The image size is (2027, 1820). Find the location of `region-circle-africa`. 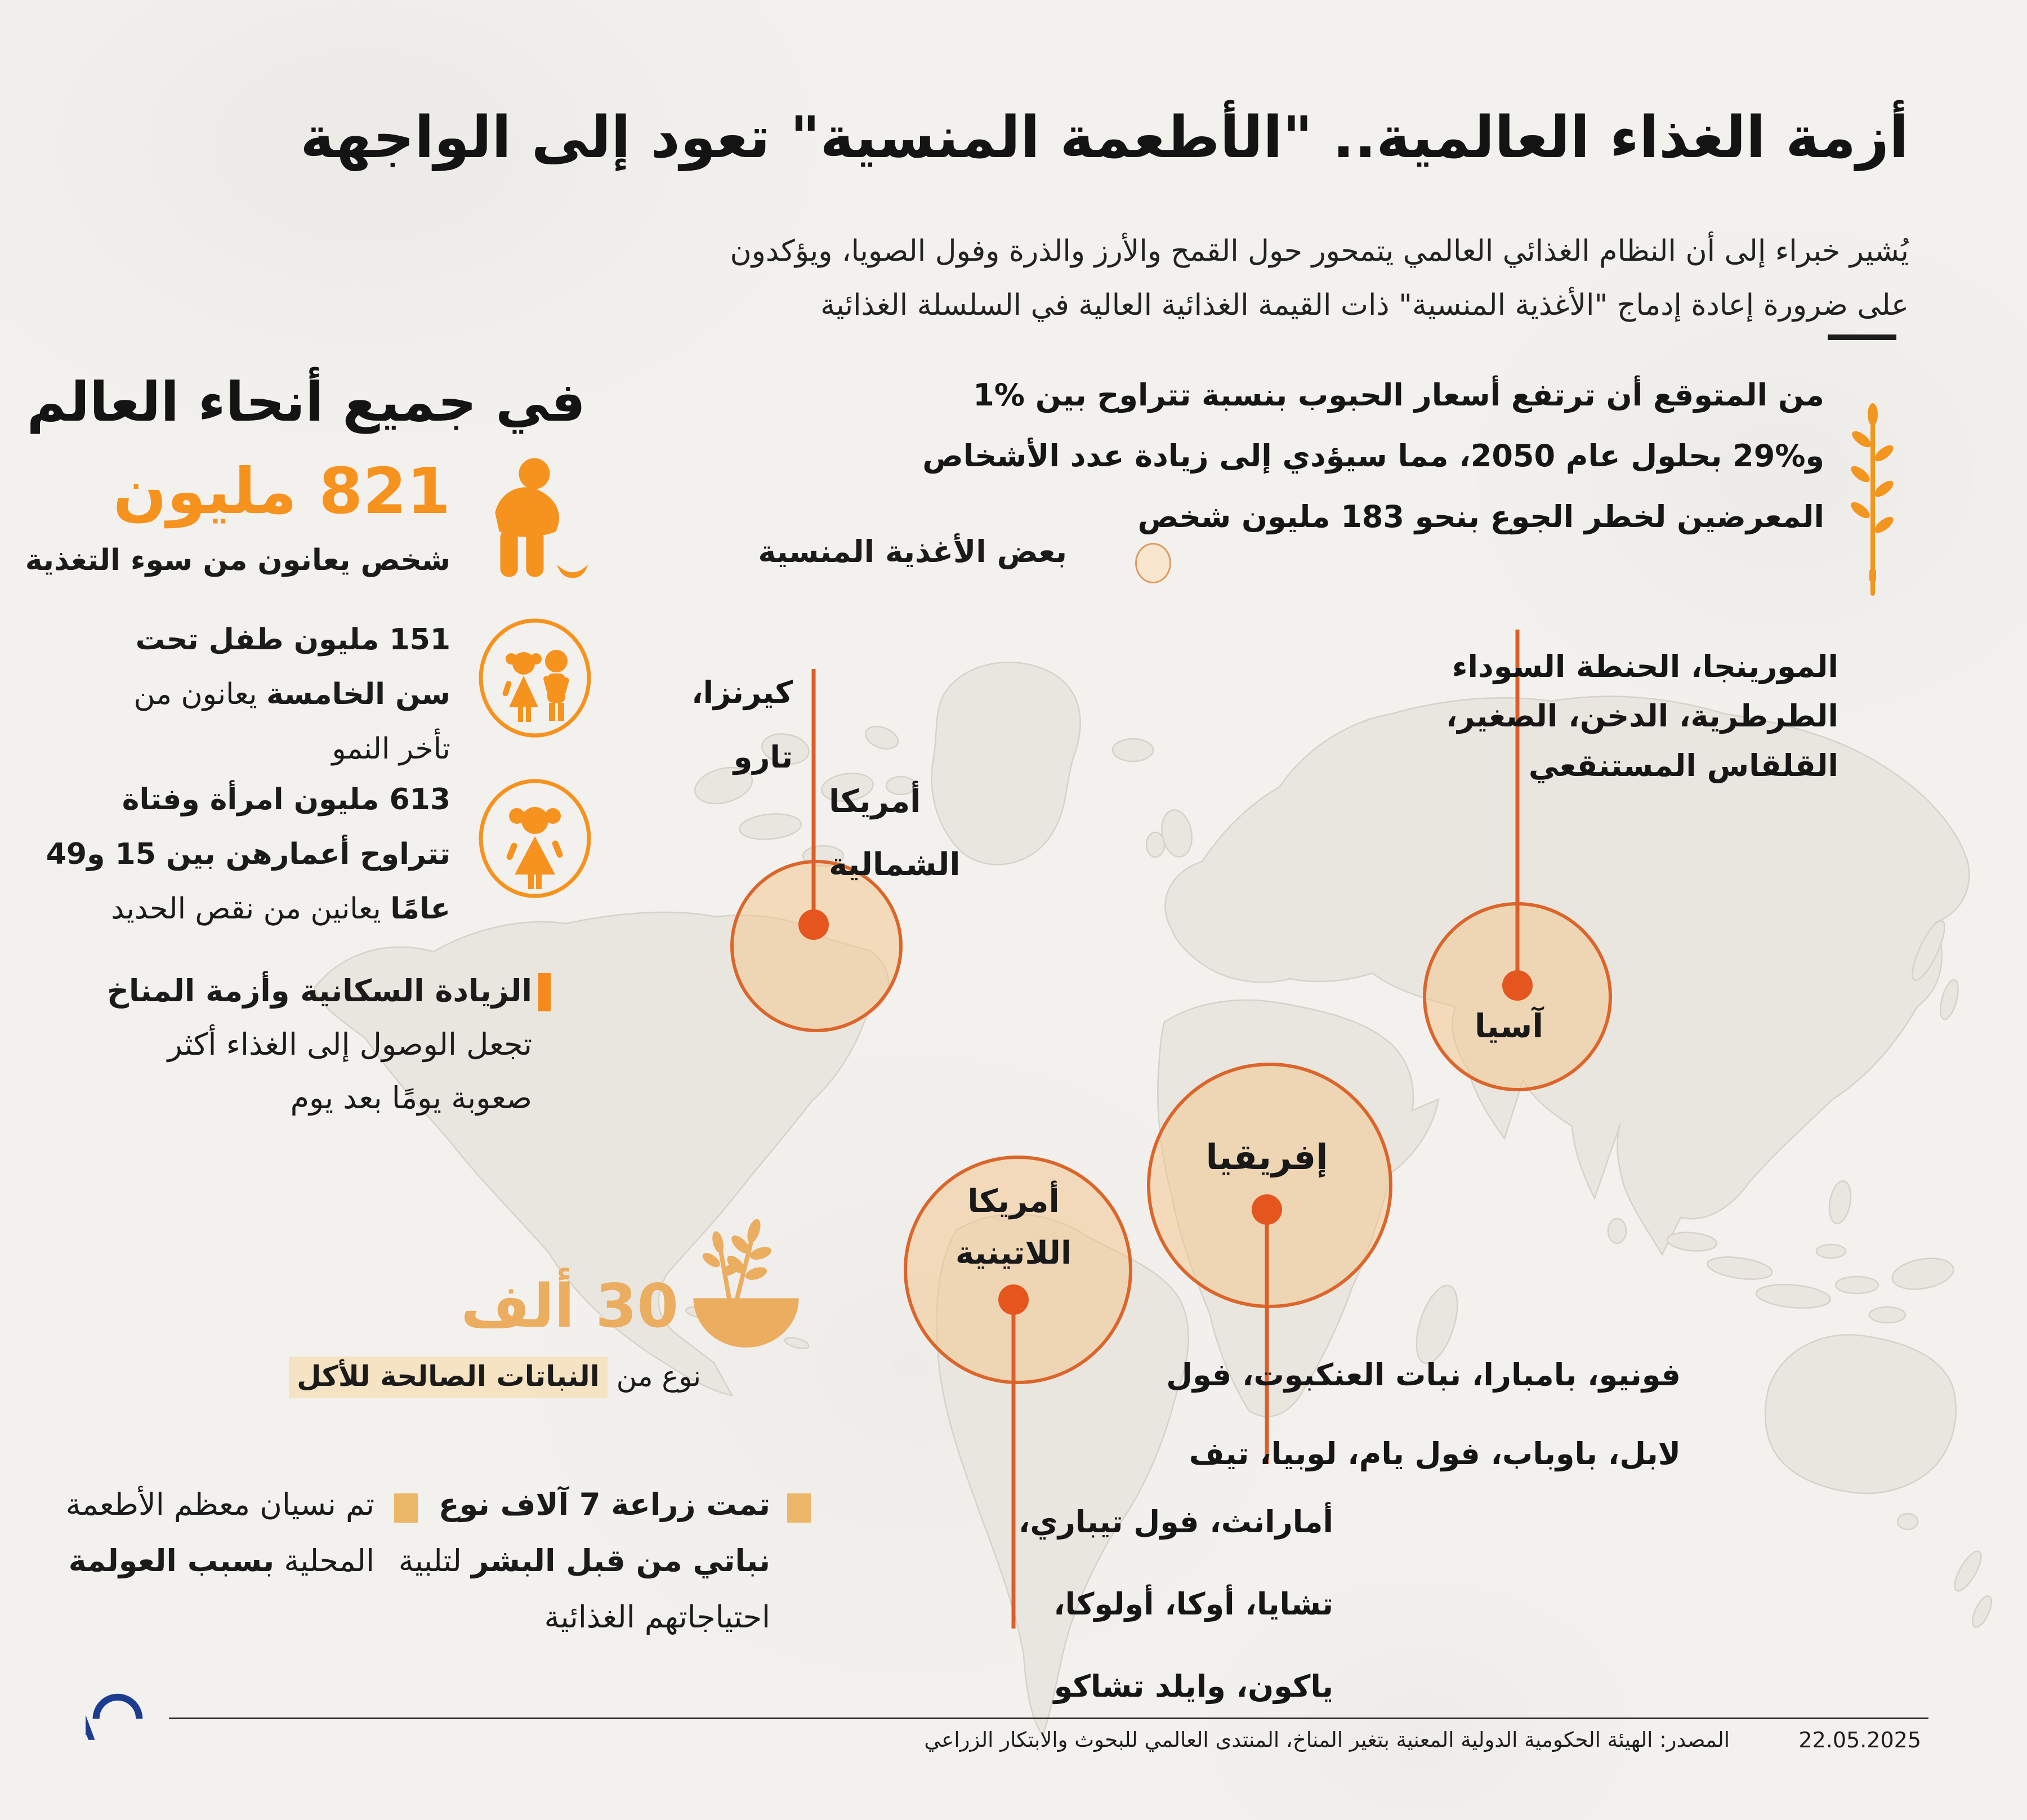

region-circle-africa is located at coordinates (1269, 1185).